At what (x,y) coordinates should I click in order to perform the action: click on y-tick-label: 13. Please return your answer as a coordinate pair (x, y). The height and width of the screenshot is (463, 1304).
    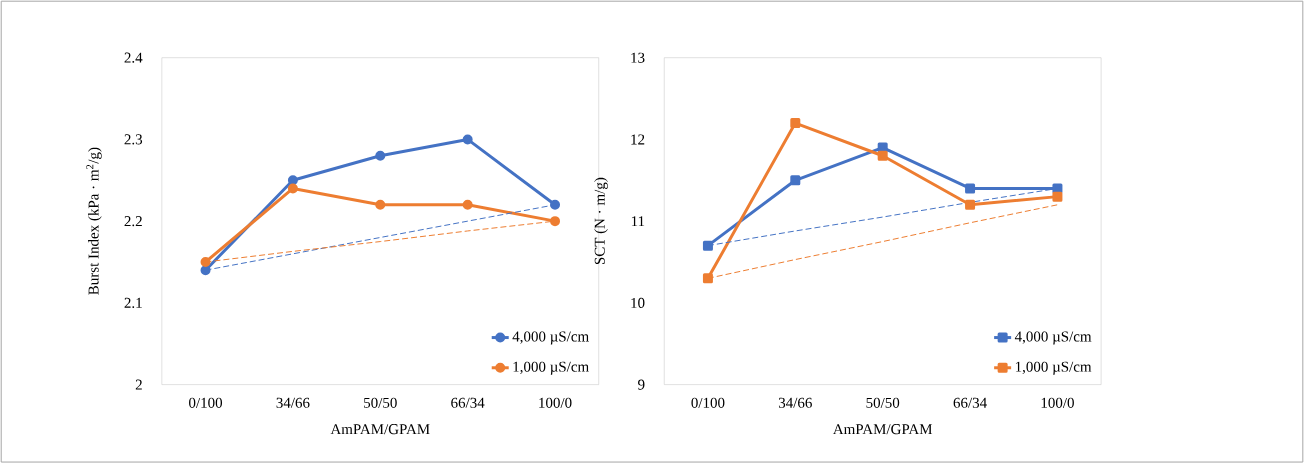
    Looking at the image, I should click on (638, 57).